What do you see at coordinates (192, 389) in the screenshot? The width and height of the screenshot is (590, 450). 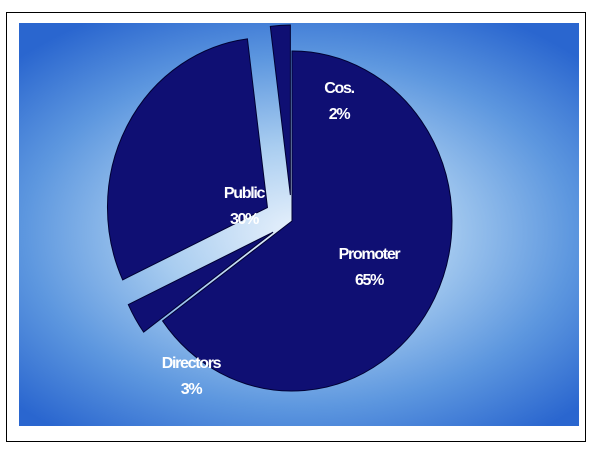 I see `slice-percent-directors: 3%` at bounding box center [192, 389].